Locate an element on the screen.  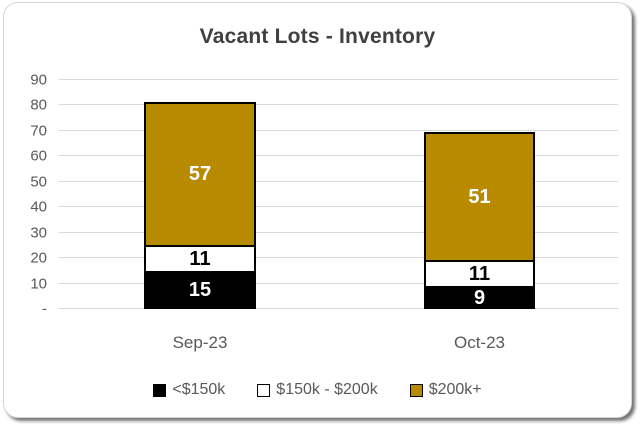
data-label: 57 is located at coordinates (200, 174).